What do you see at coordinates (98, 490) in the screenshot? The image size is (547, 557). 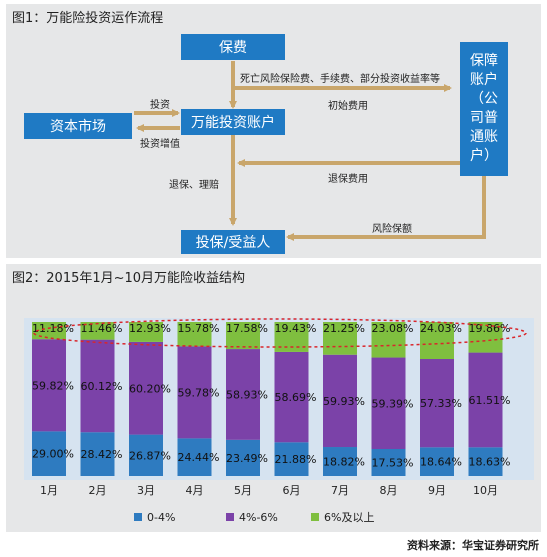 I see `x-tick-label: 2月` at bounding box center [98, 490].